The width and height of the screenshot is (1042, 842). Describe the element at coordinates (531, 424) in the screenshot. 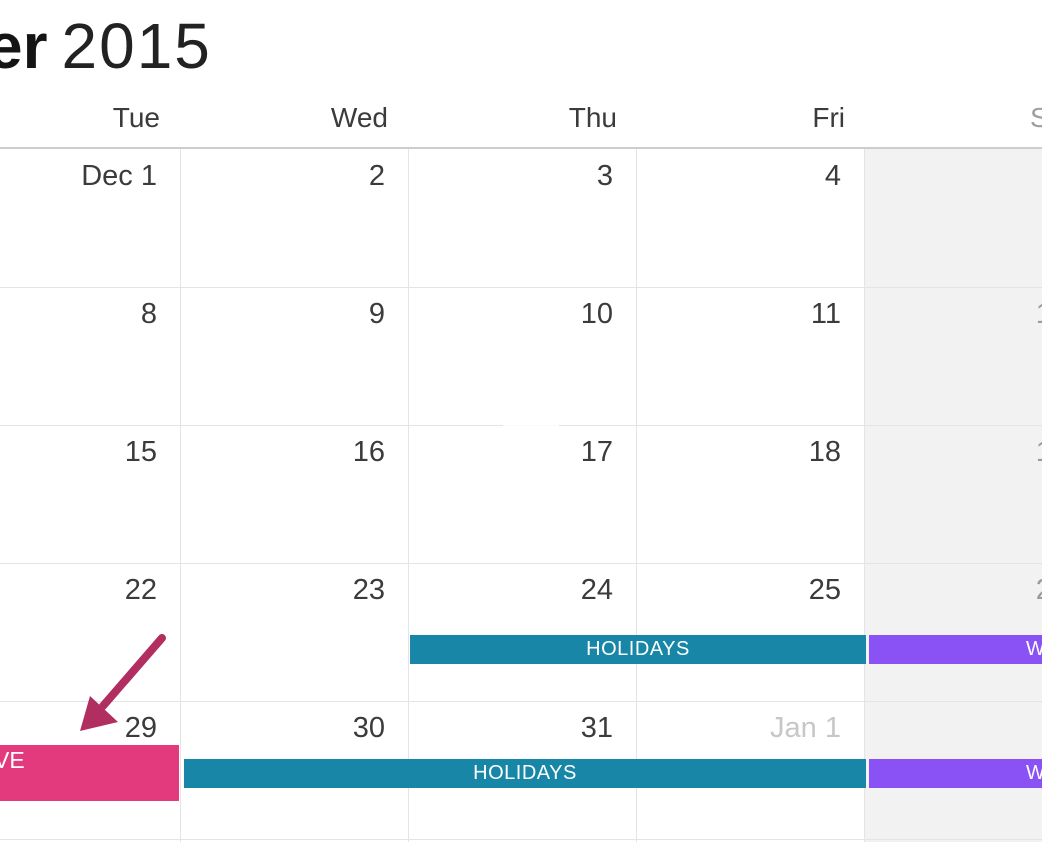

I see `ghost-artifact` at that location.